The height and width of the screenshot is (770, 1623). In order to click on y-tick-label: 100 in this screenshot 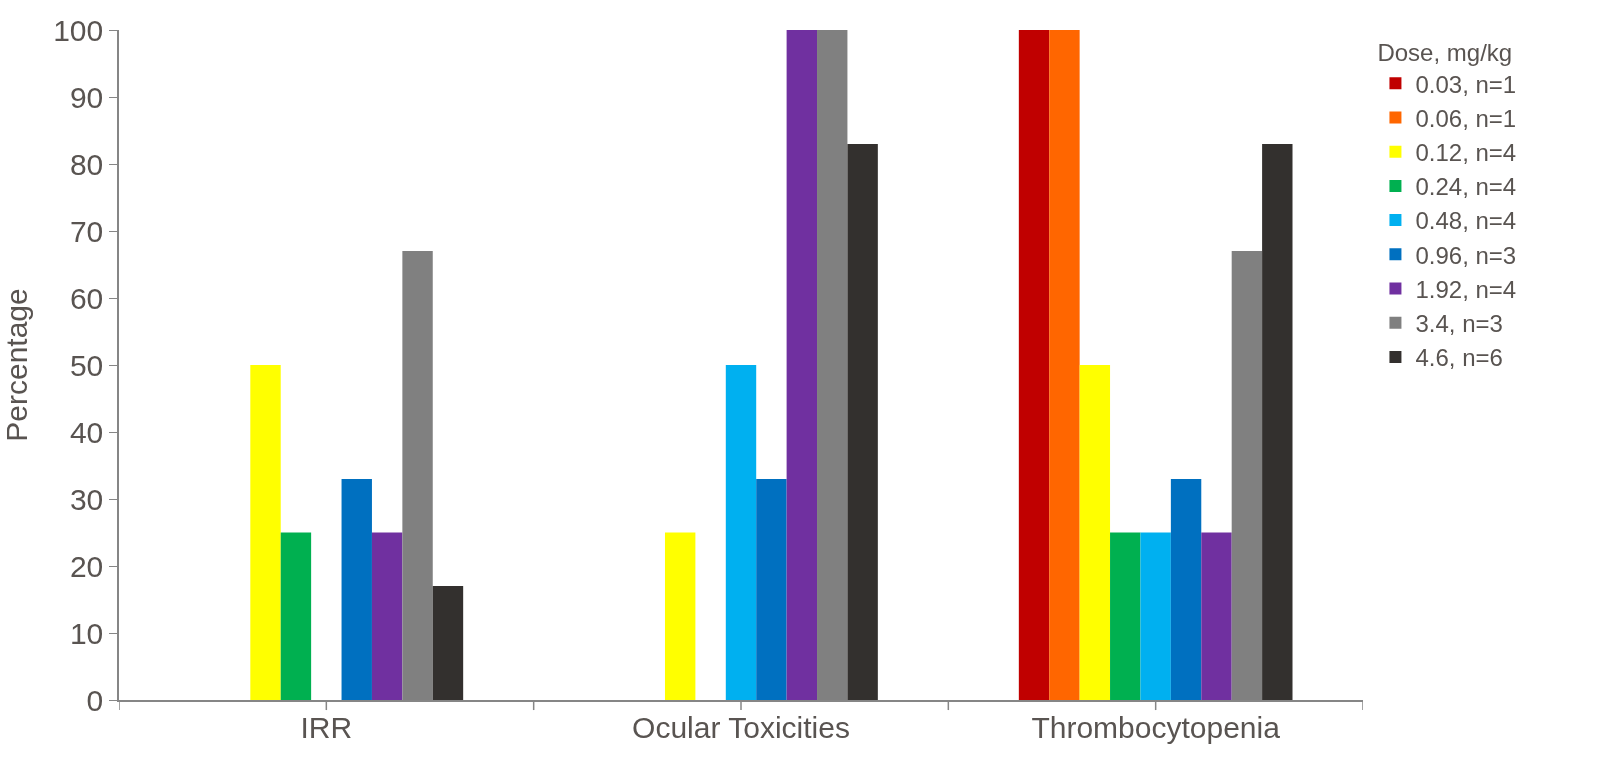, I will do `click(78, 30)`.